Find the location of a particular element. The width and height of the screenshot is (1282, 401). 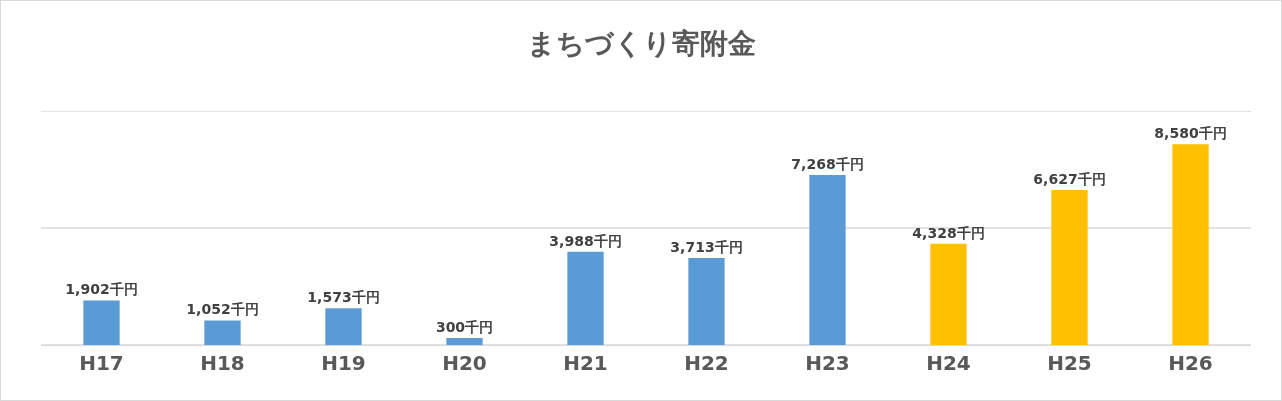

x-tick-label: H19 is located at coordinates (343, 363).